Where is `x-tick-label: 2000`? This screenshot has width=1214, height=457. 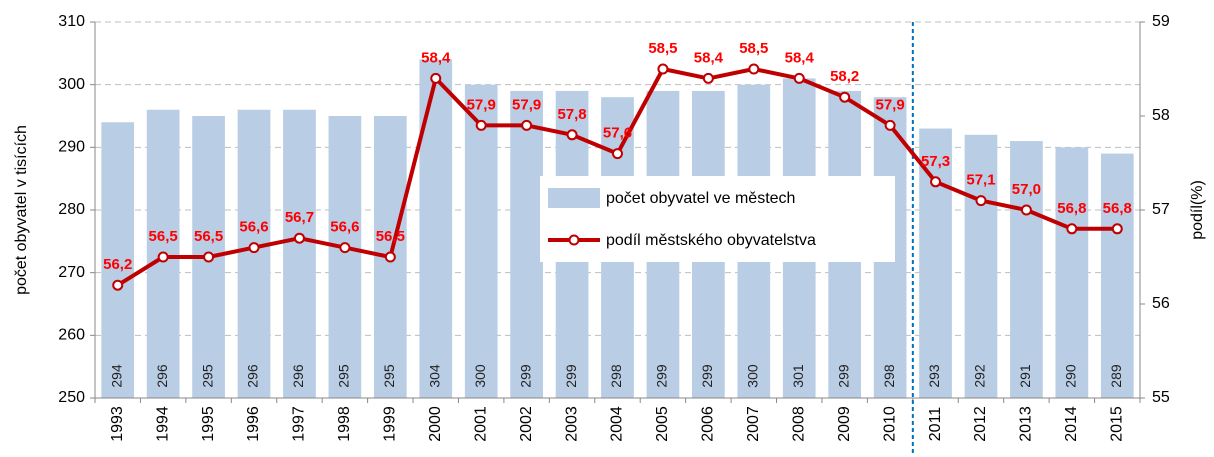 x-tick-label: 2000 is located at coordinates (435, 424).